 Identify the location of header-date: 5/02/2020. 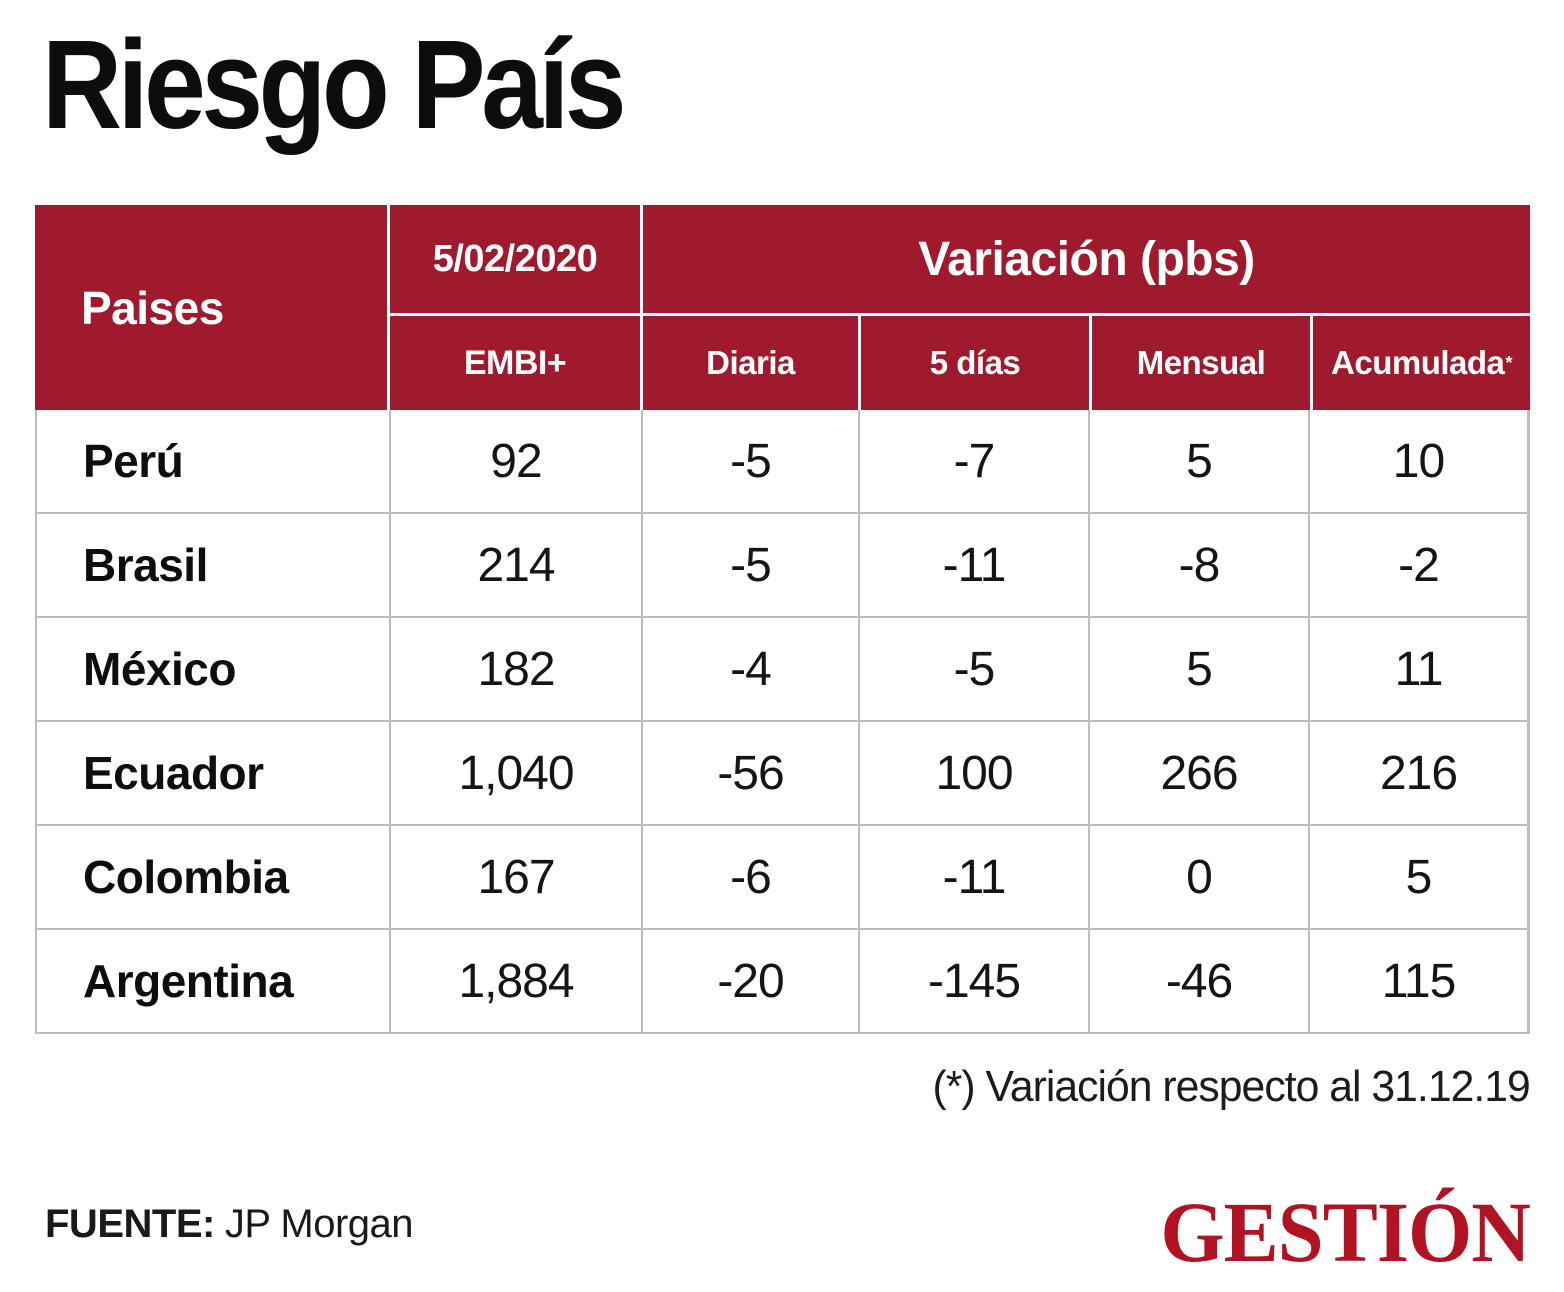
(515, 259).